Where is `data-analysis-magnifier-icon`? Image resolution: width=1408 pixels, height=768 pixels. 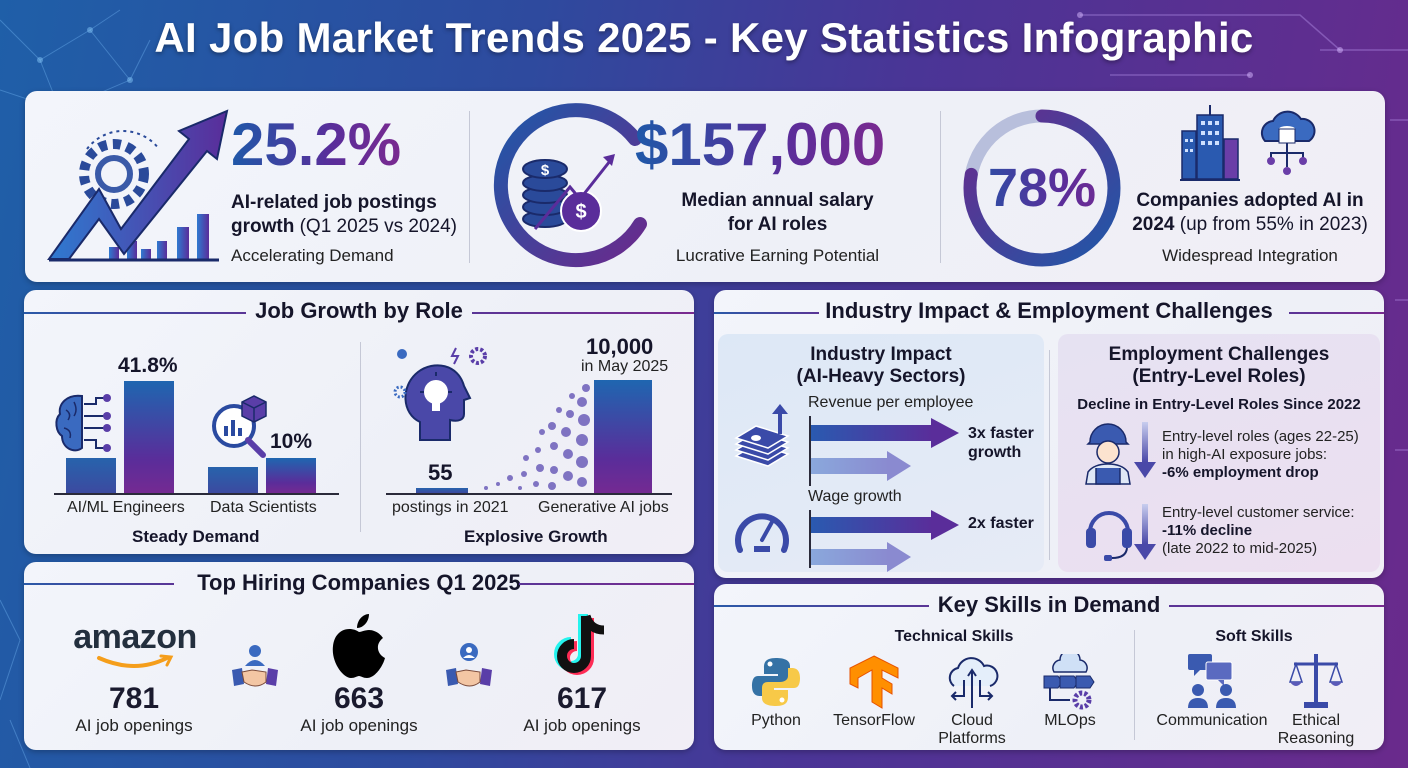
data-analysis-magnifier-icon is located at coordinates (239, 426).